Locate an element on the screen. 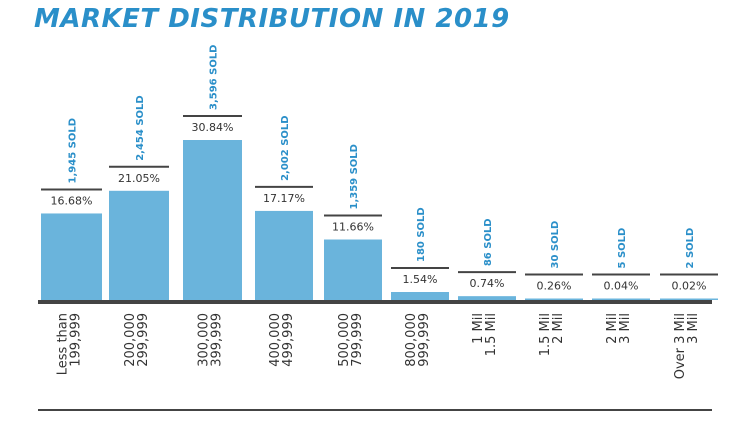  value-label: 0.26% is located at coordinates (554, 286).